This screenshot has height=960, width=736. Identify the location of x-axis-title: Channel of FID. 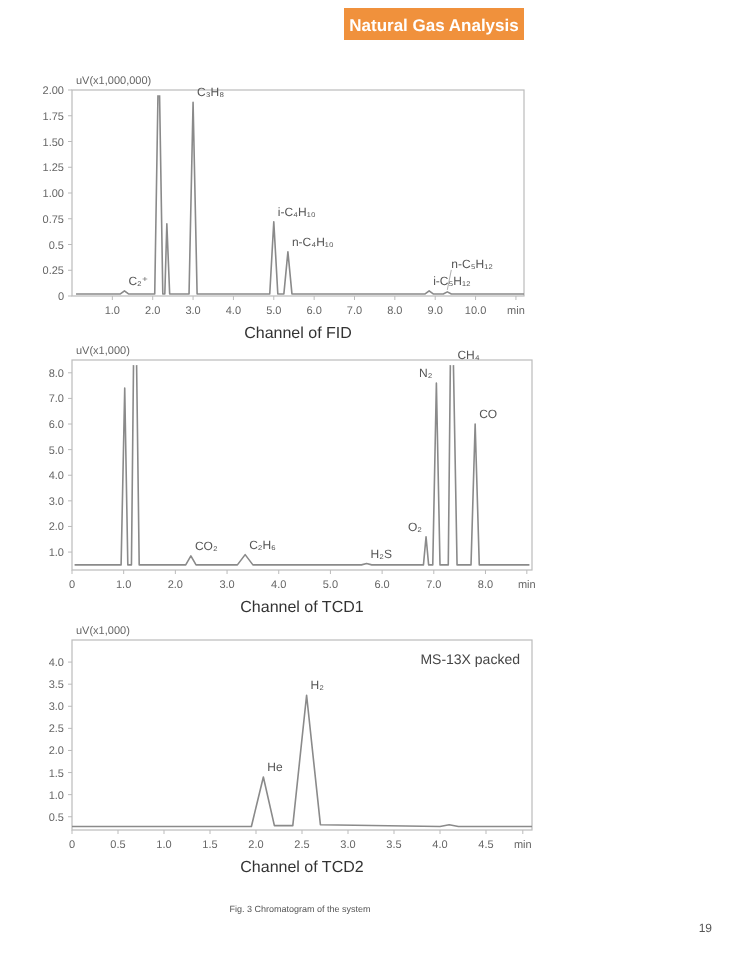
(298, 333).